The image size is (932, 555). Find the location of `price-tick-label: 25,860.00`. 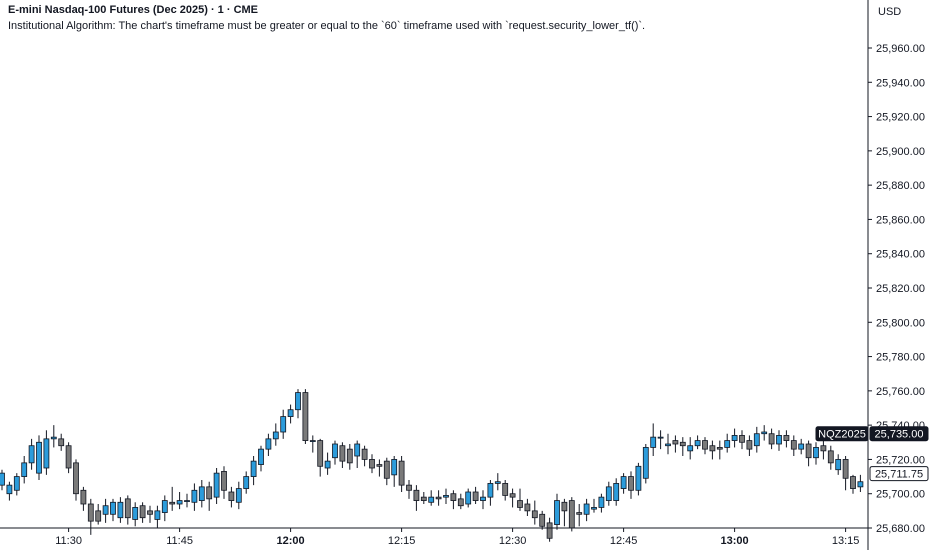

price-tick-label: 25,860.00 is located at coordinates (900, 220).